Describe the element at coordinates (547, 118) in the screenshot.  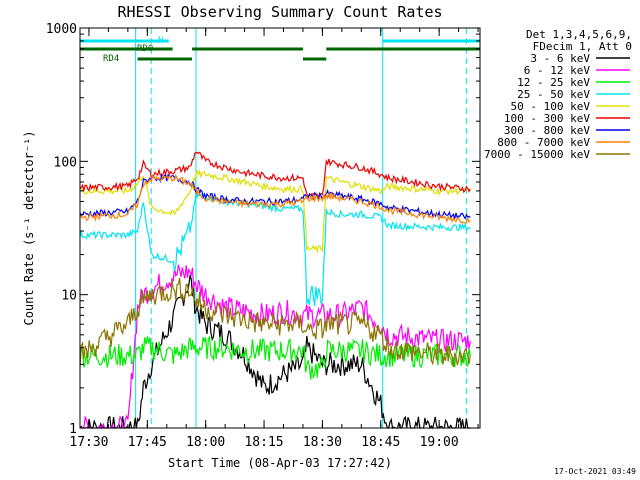
I see `legend-label: 100 - 300 keV` at that location.